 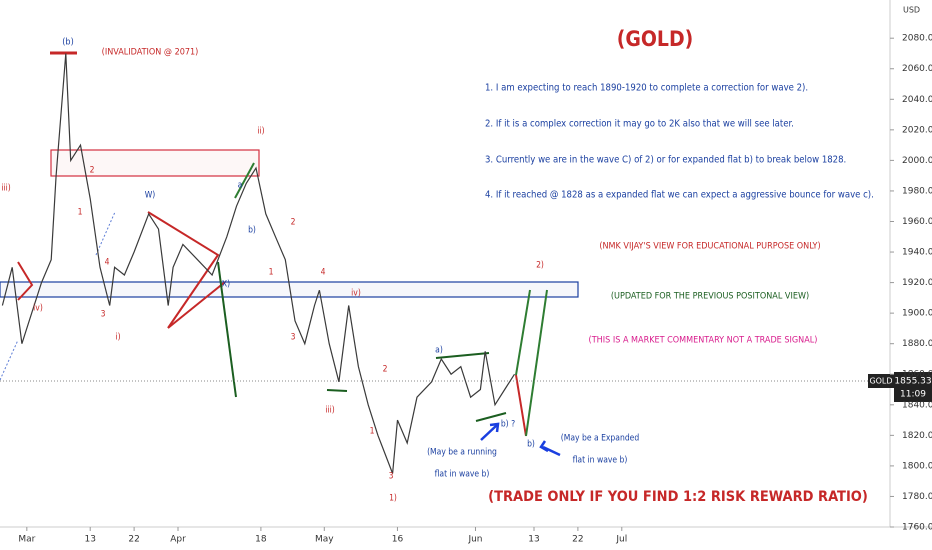 I want to click on y-tick-label: 2000.00, so click(x=917, y=161).